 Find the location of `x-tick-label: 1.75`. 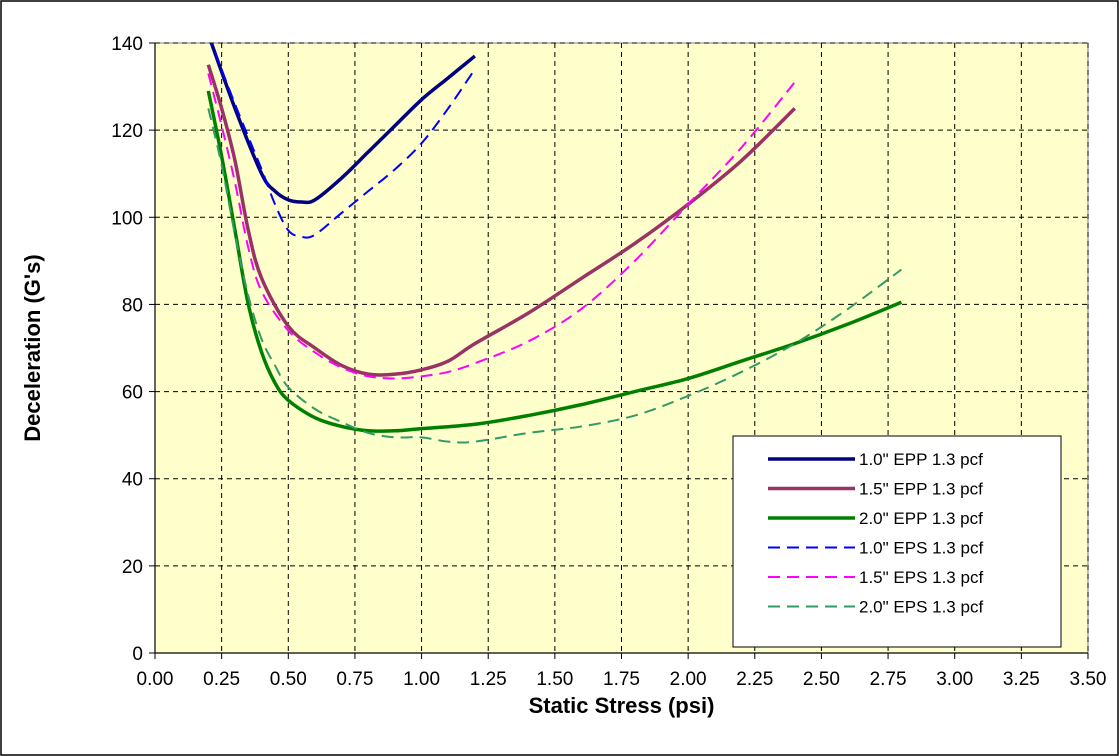

x-tick-label: 1.75 is located at coordinates (621, 679).